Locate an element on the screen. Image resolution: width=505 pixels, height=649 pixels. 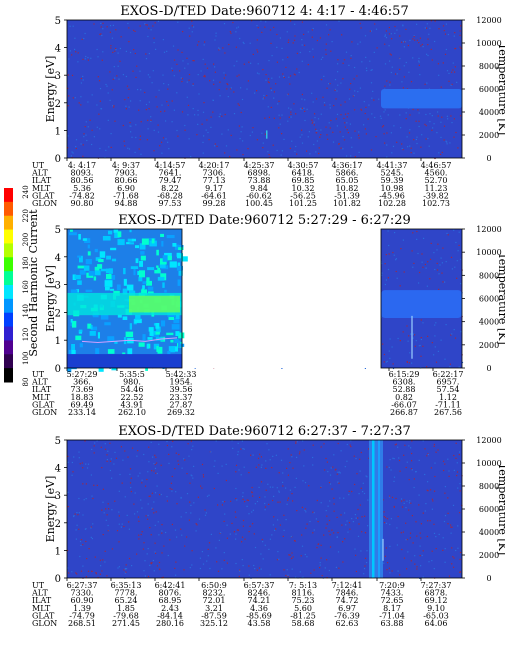
info-cell: 10.98 is located at coordinates (392, 188).